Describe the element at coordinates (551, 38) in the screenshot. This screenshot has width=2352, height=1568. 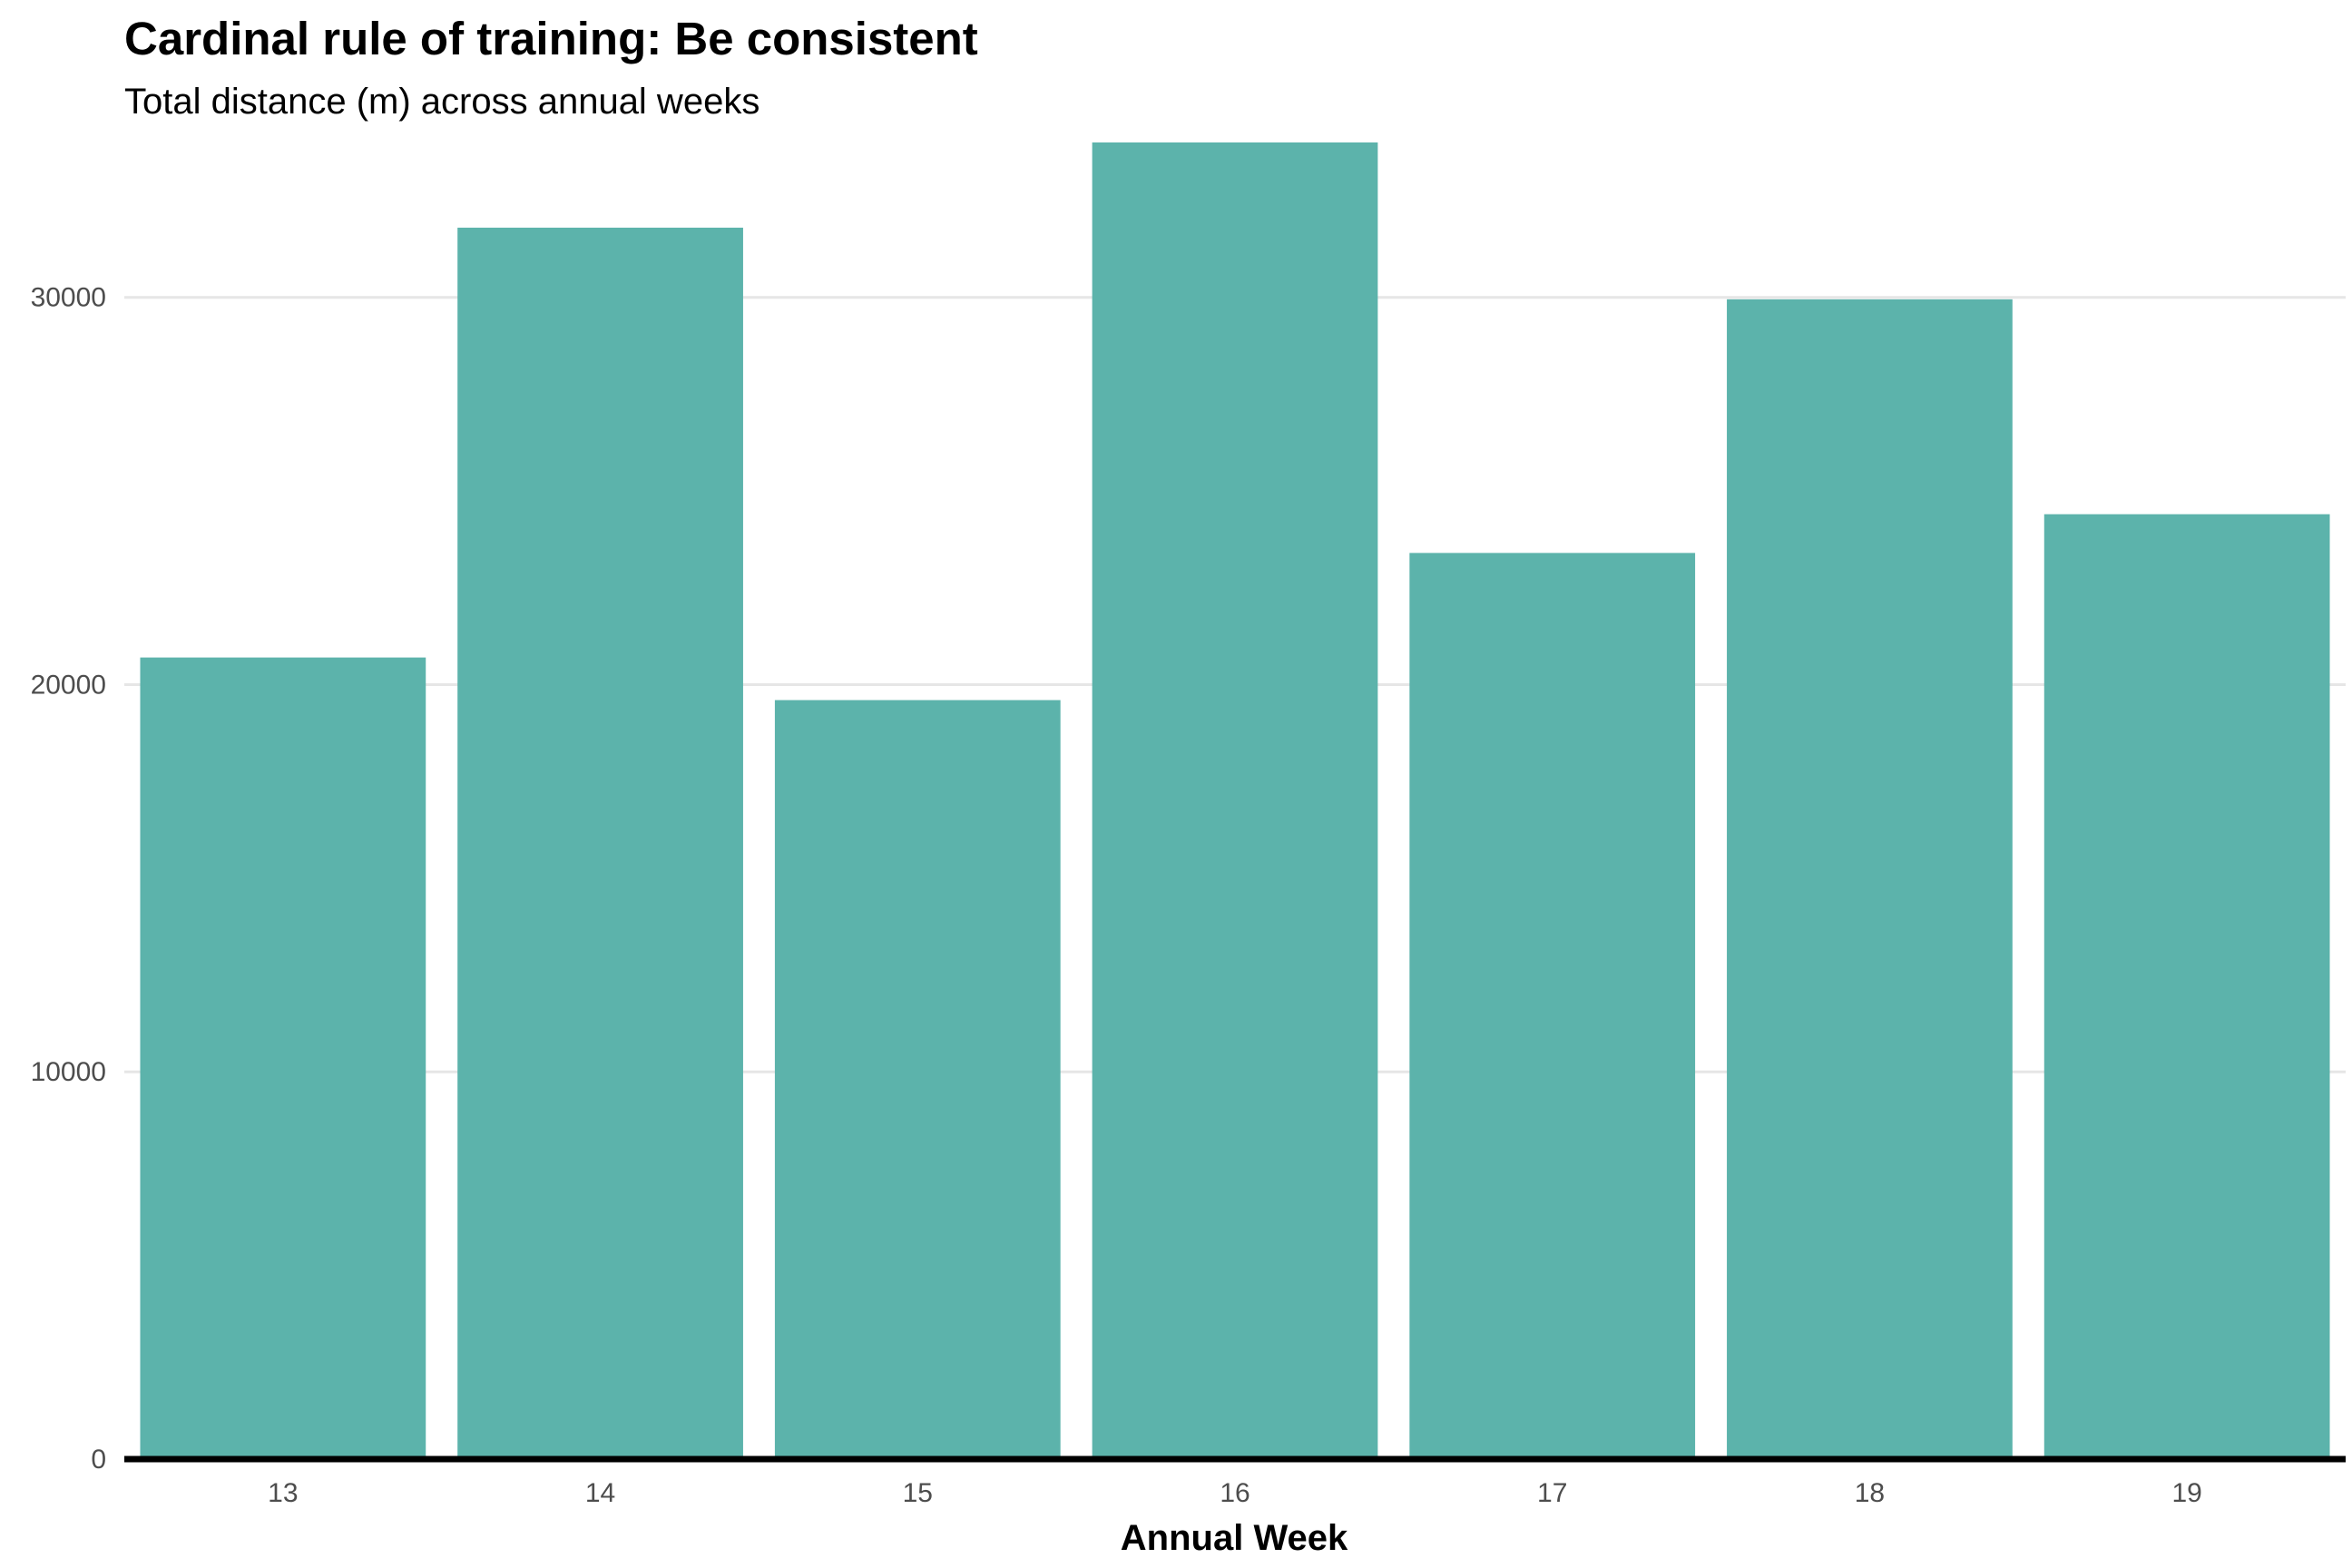
I see `chart-title: Cardinal rule of training: Be consistent` at that location.